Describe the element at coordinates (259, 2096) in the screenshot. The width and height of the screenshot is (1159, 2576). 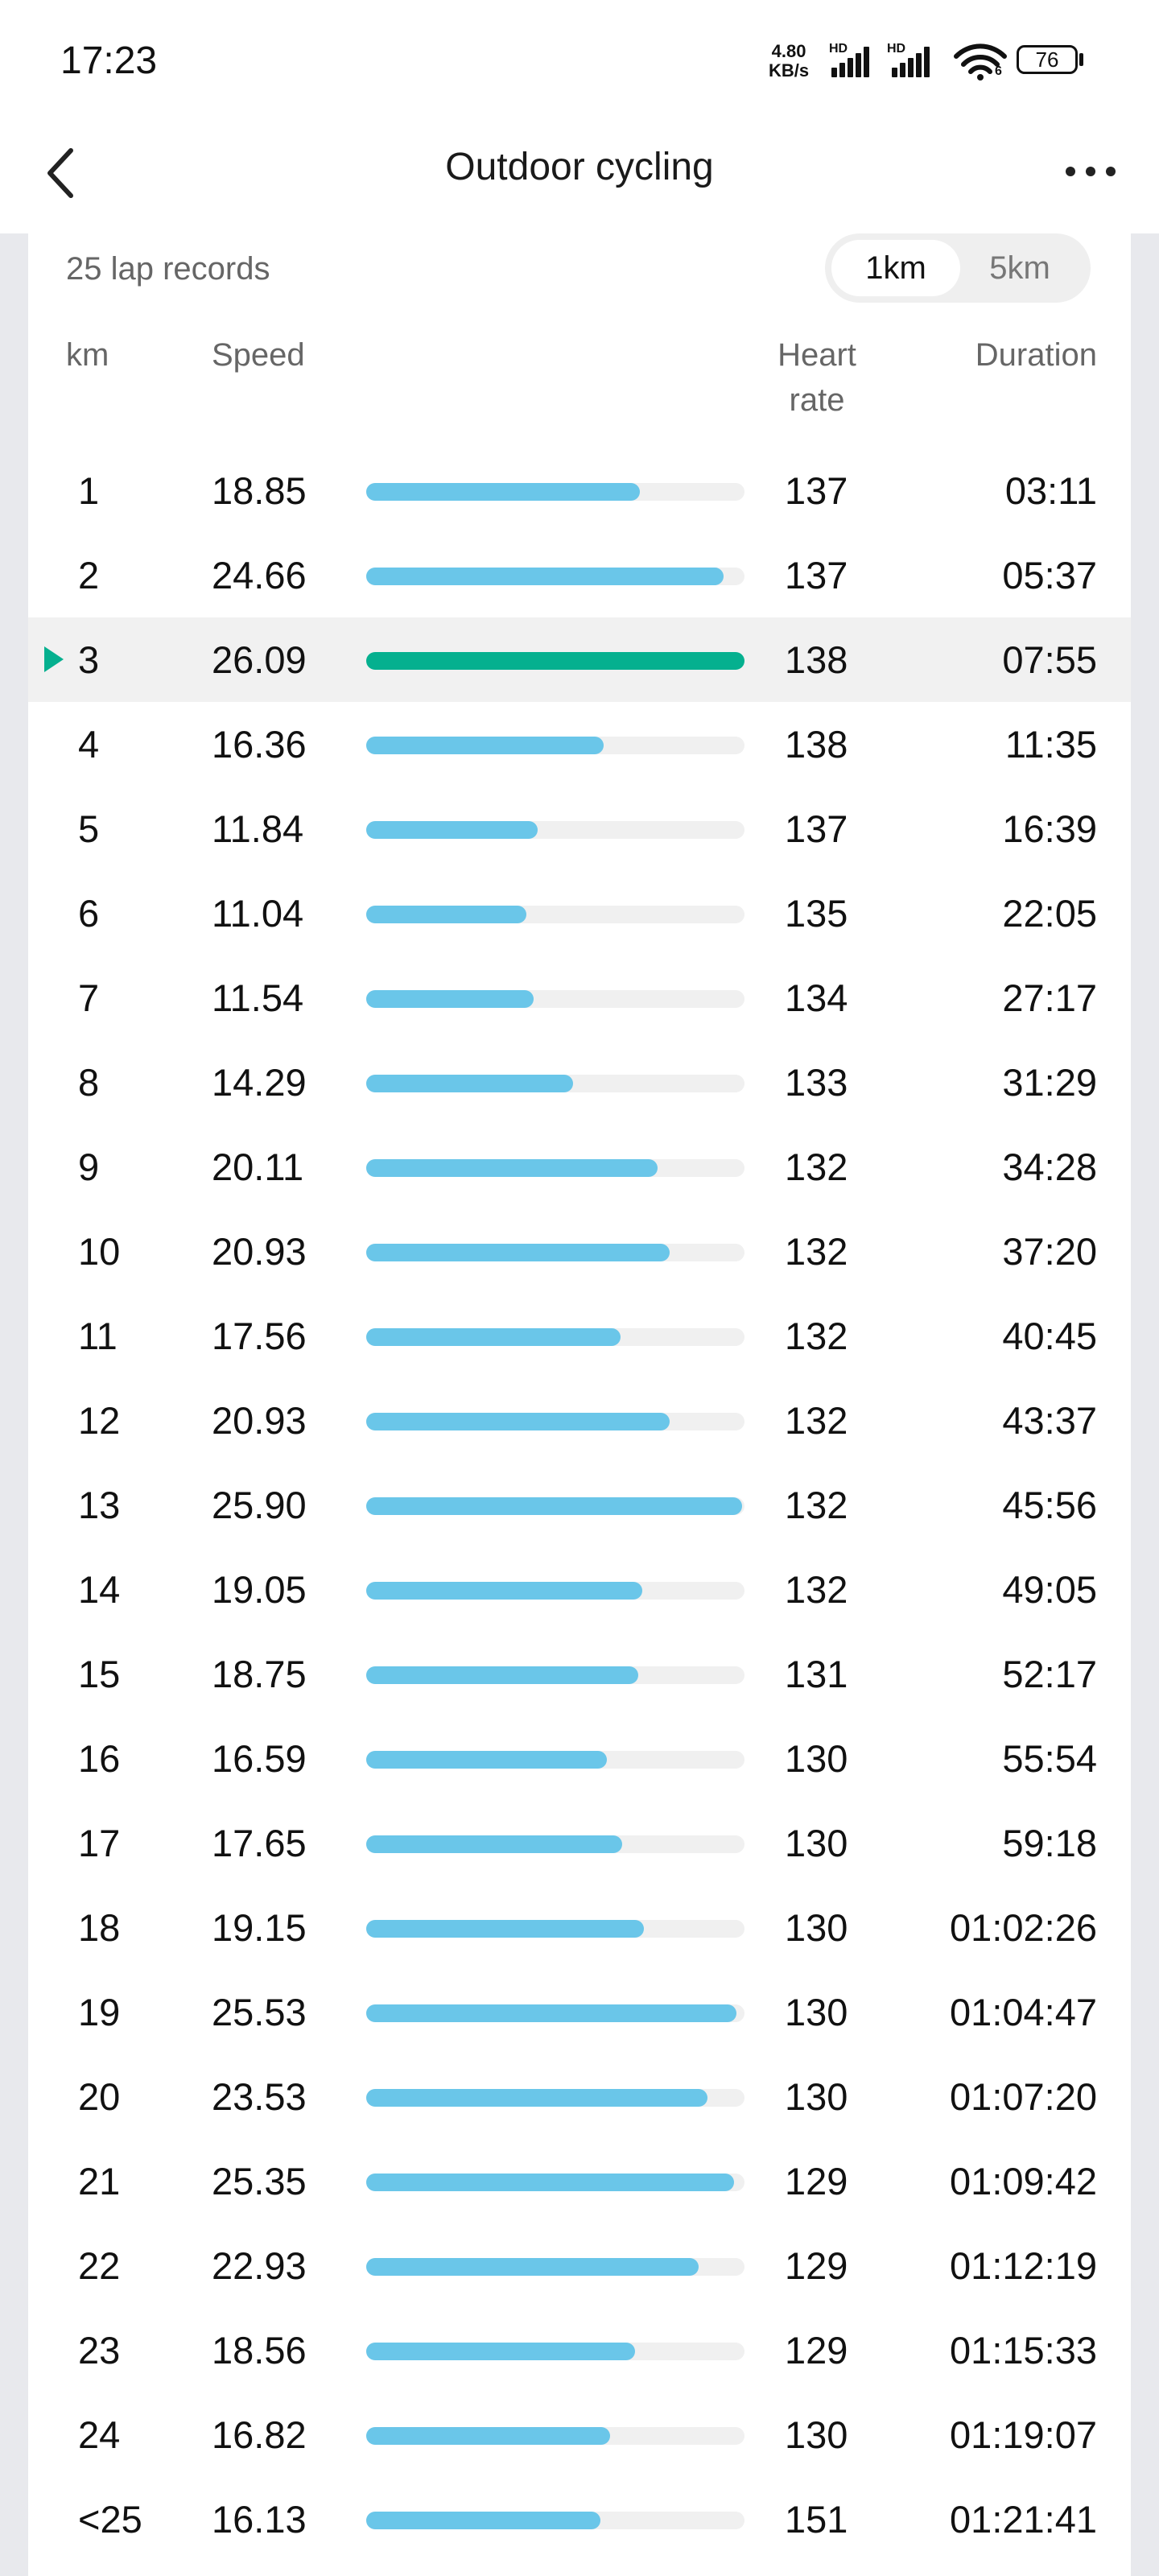
I see `lap-speed: 23.53` at that location.